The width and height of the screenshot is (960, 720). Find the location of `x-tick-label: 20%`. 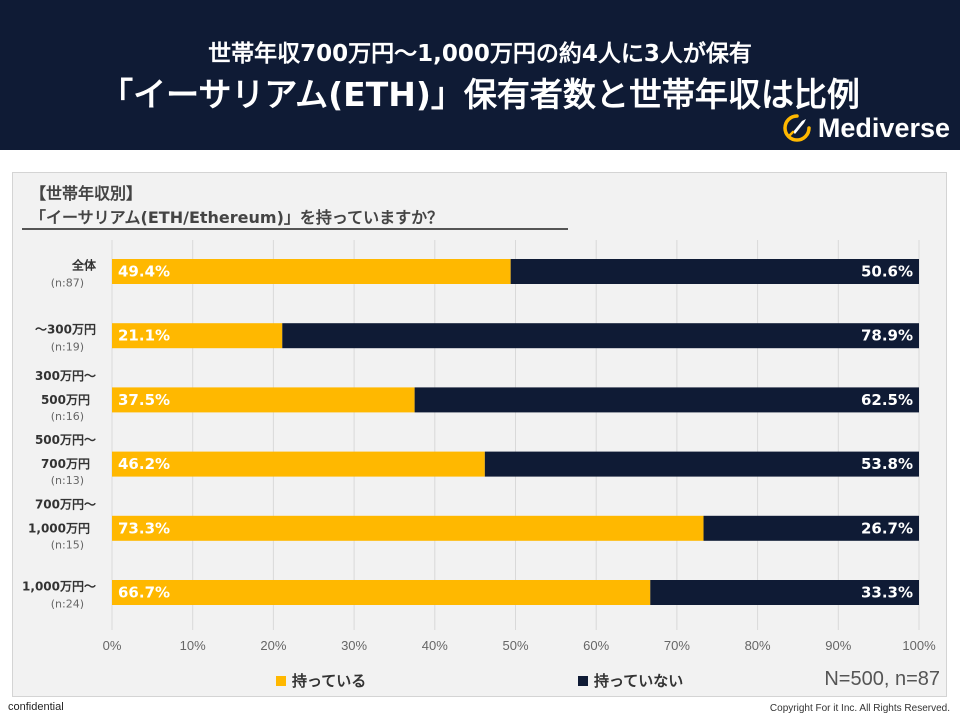

x-tick-label: 20% is located at coordinates (273, 645).